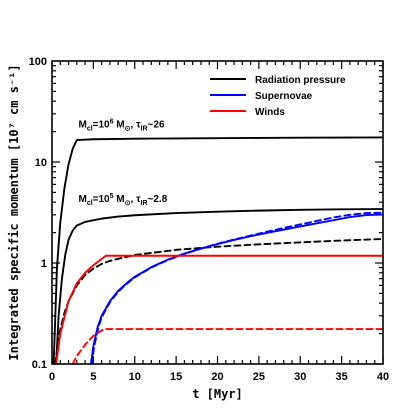 Image resolution: width=415 pixels, height=415 pixels. Describe the element at coordinates (270, 112) in the screenshot. I see `legend-label: Winds` at that location.